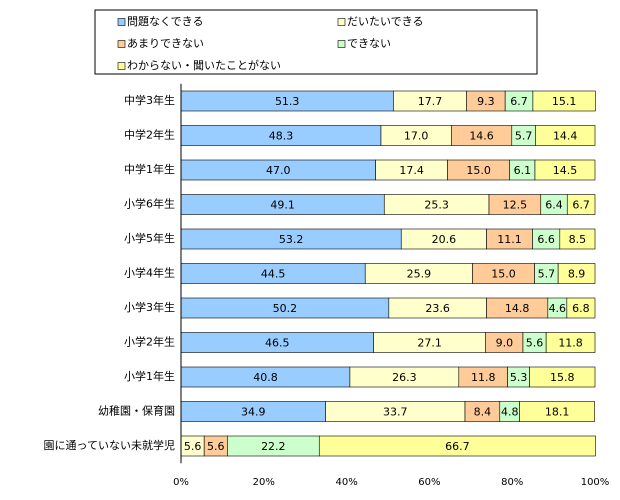 The height and width of the screenshot is (500, 620). I want to click on value-label: 66.7, so click(457, 446).